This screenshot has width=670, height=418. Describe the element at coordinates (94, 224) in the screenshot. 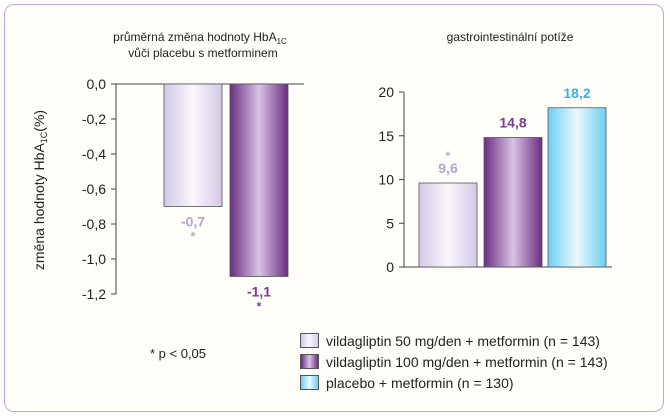

I see `chart1-y-tick-label: -0,8` at that location.